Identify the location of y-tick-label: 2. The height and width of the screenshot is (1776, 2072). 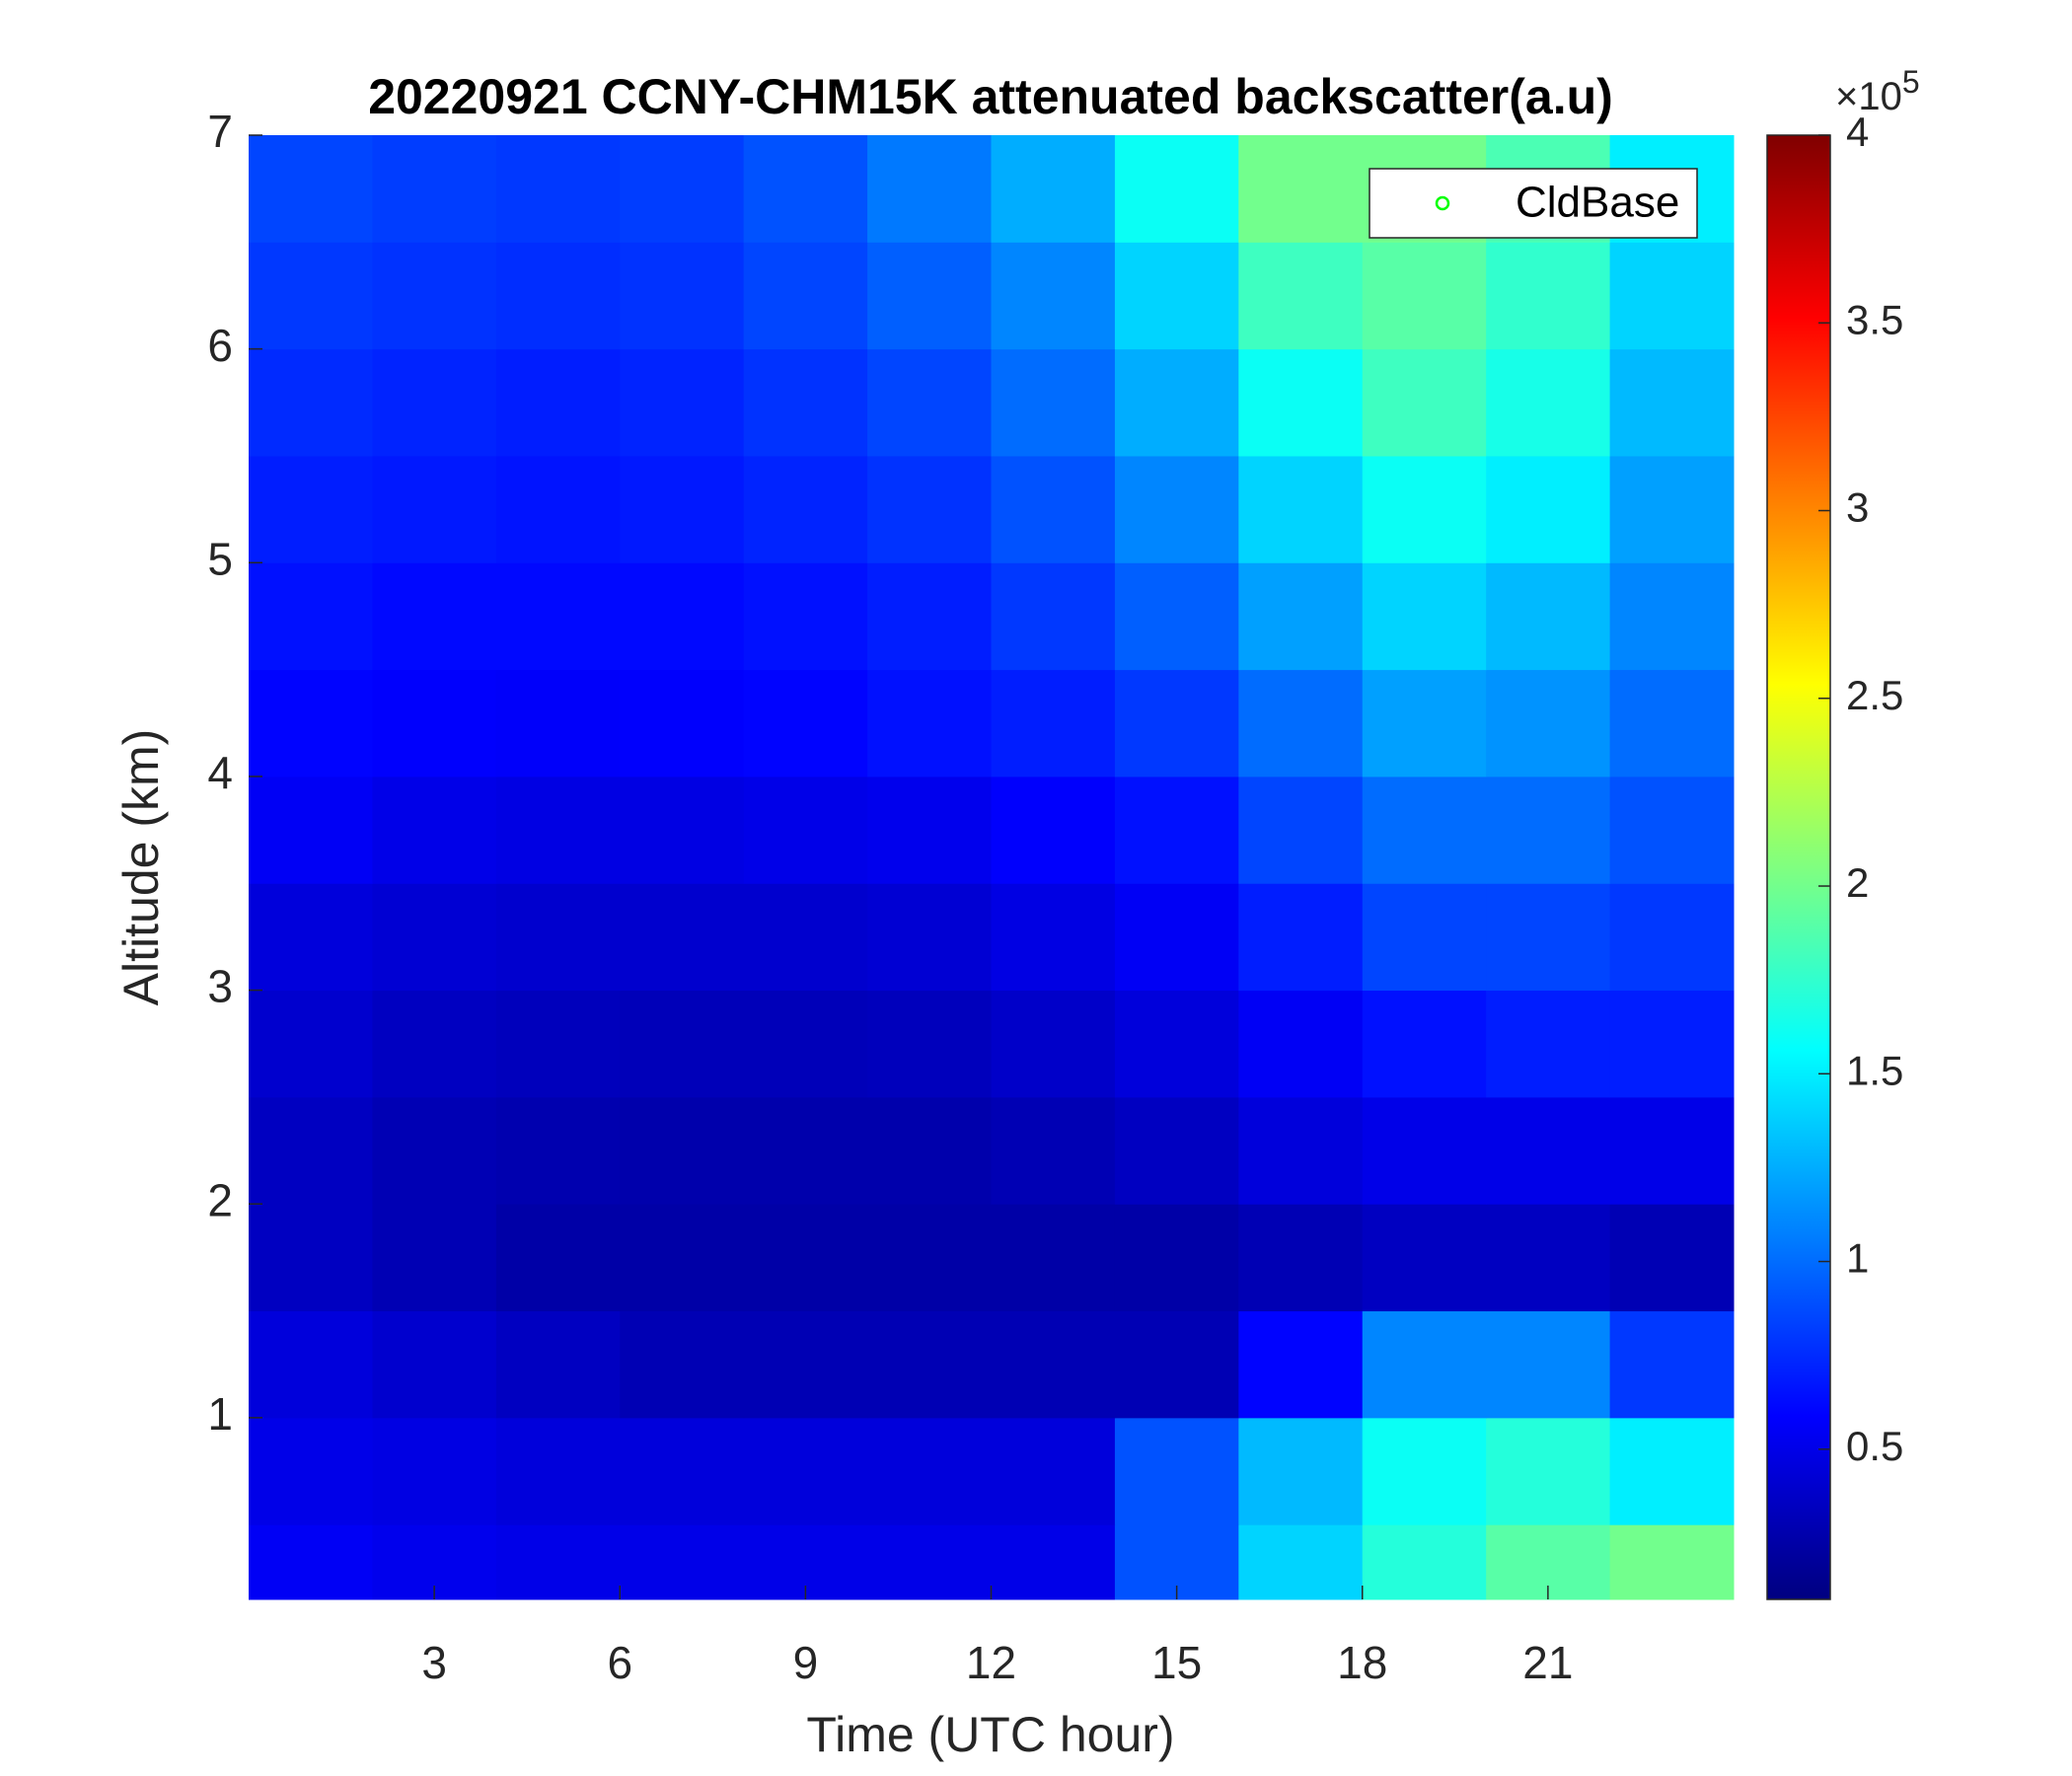
(220, 1200).